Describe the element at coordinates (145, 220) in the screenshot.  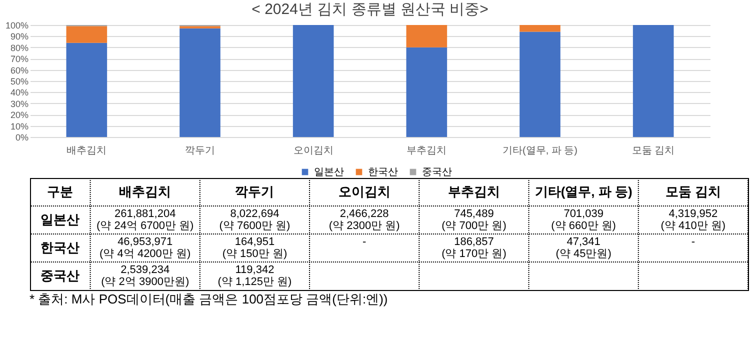
I see `text: 261,881,204 (약 24억 6700만 원)` at that location.